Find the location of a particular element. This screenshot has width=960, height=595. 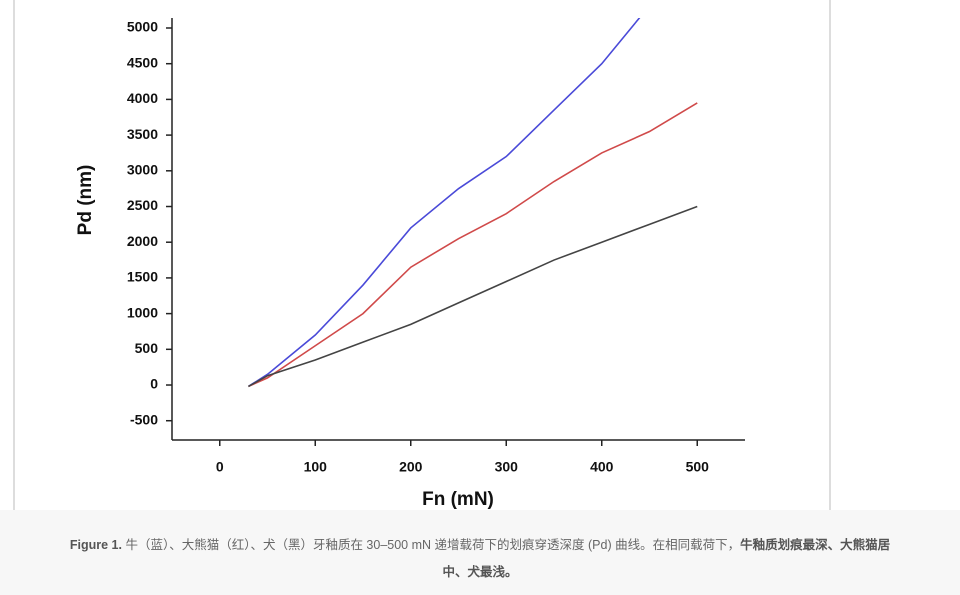

y-tick-label: 3500 is located at coordinates (142, 134).